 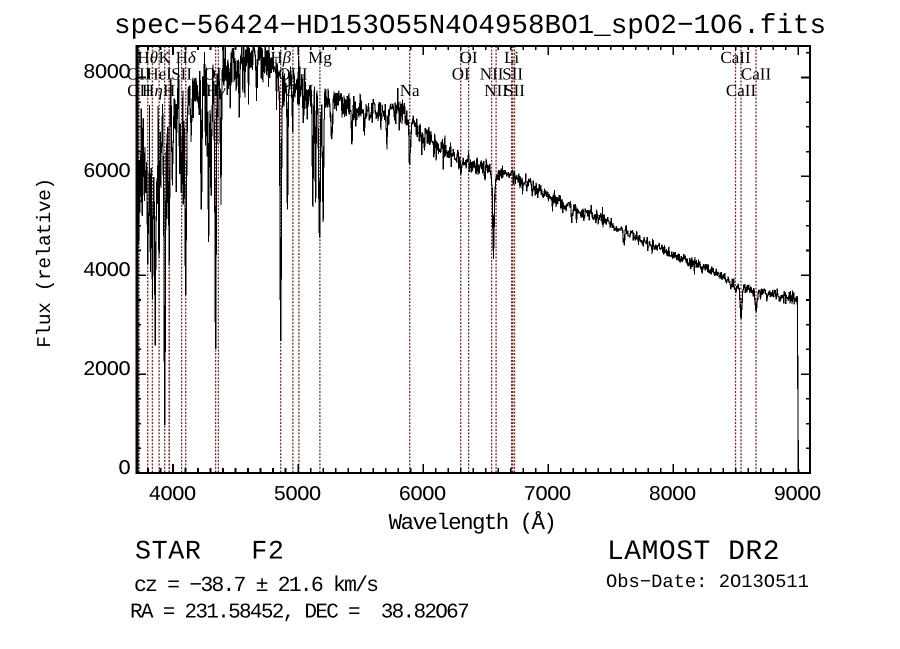 I want to click on svg-text: HeI, so click(x=159, y=74).